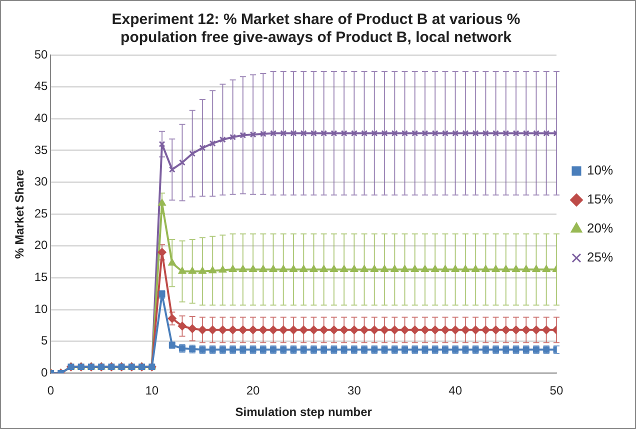  What do you see at coordinates (41, 213) in the screenshot?
I see `y-tick-label: 25` at bounding box center [41, 213].